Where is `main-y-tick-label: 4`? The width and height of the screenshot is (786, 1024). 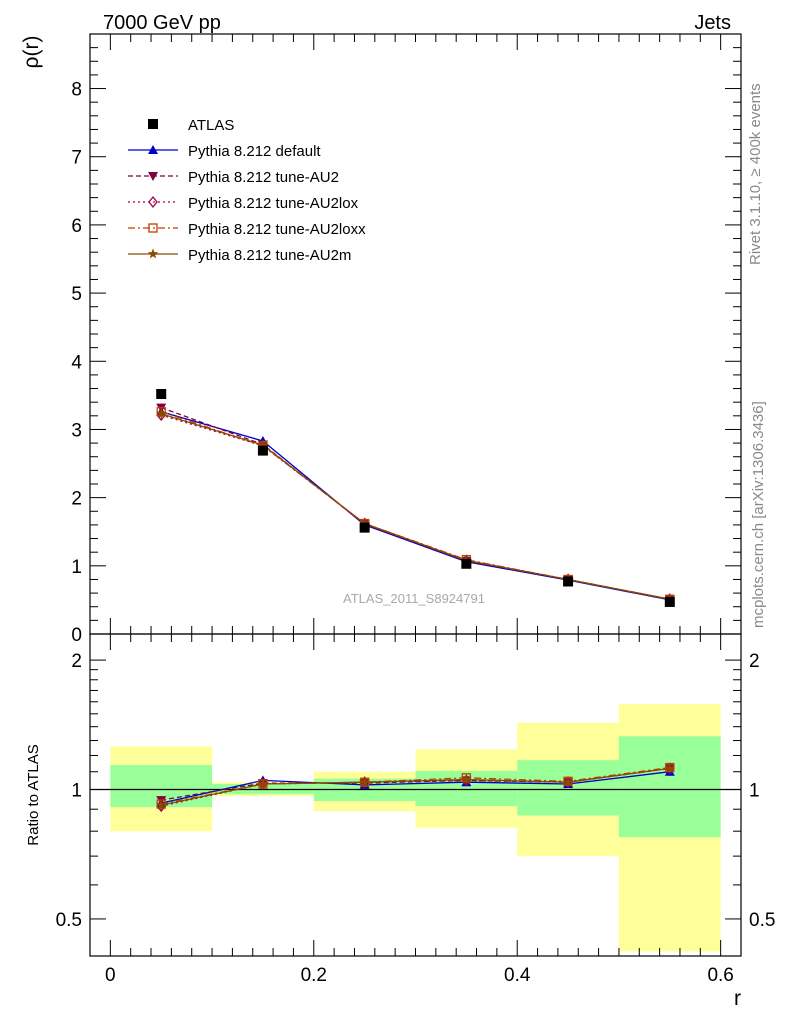
main-y-tick-label: 4 is located at coordinates (76, 362).